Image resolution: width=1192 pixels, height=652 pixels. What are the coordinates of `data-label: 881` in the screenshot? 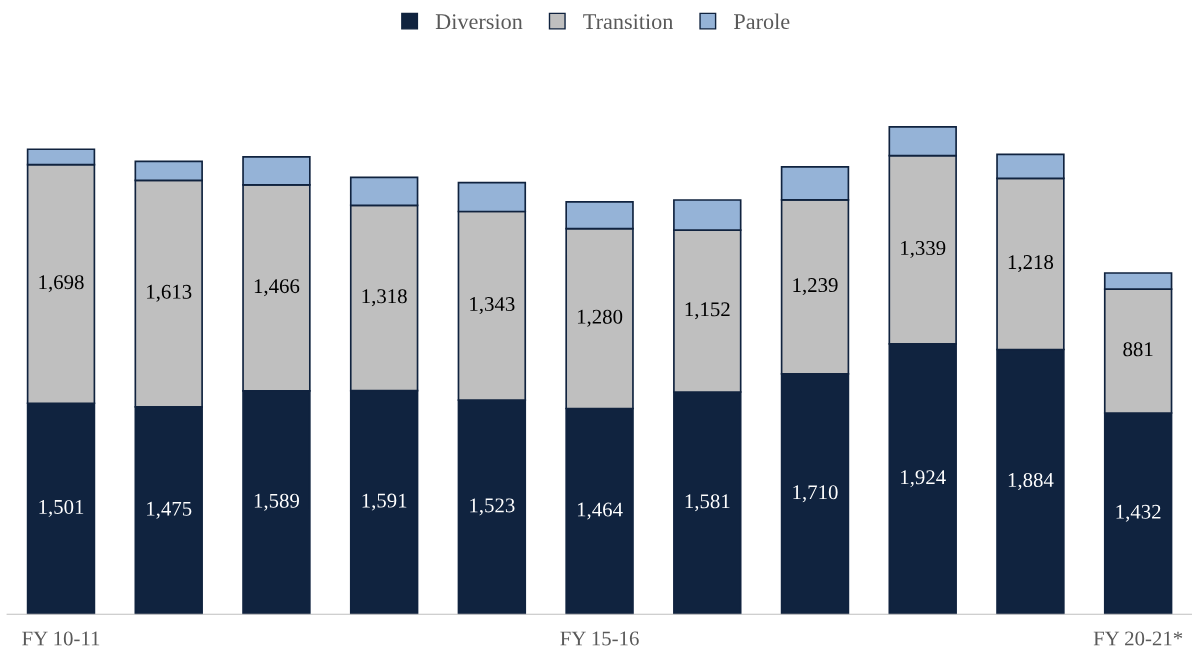 It's located at (1138, 349).